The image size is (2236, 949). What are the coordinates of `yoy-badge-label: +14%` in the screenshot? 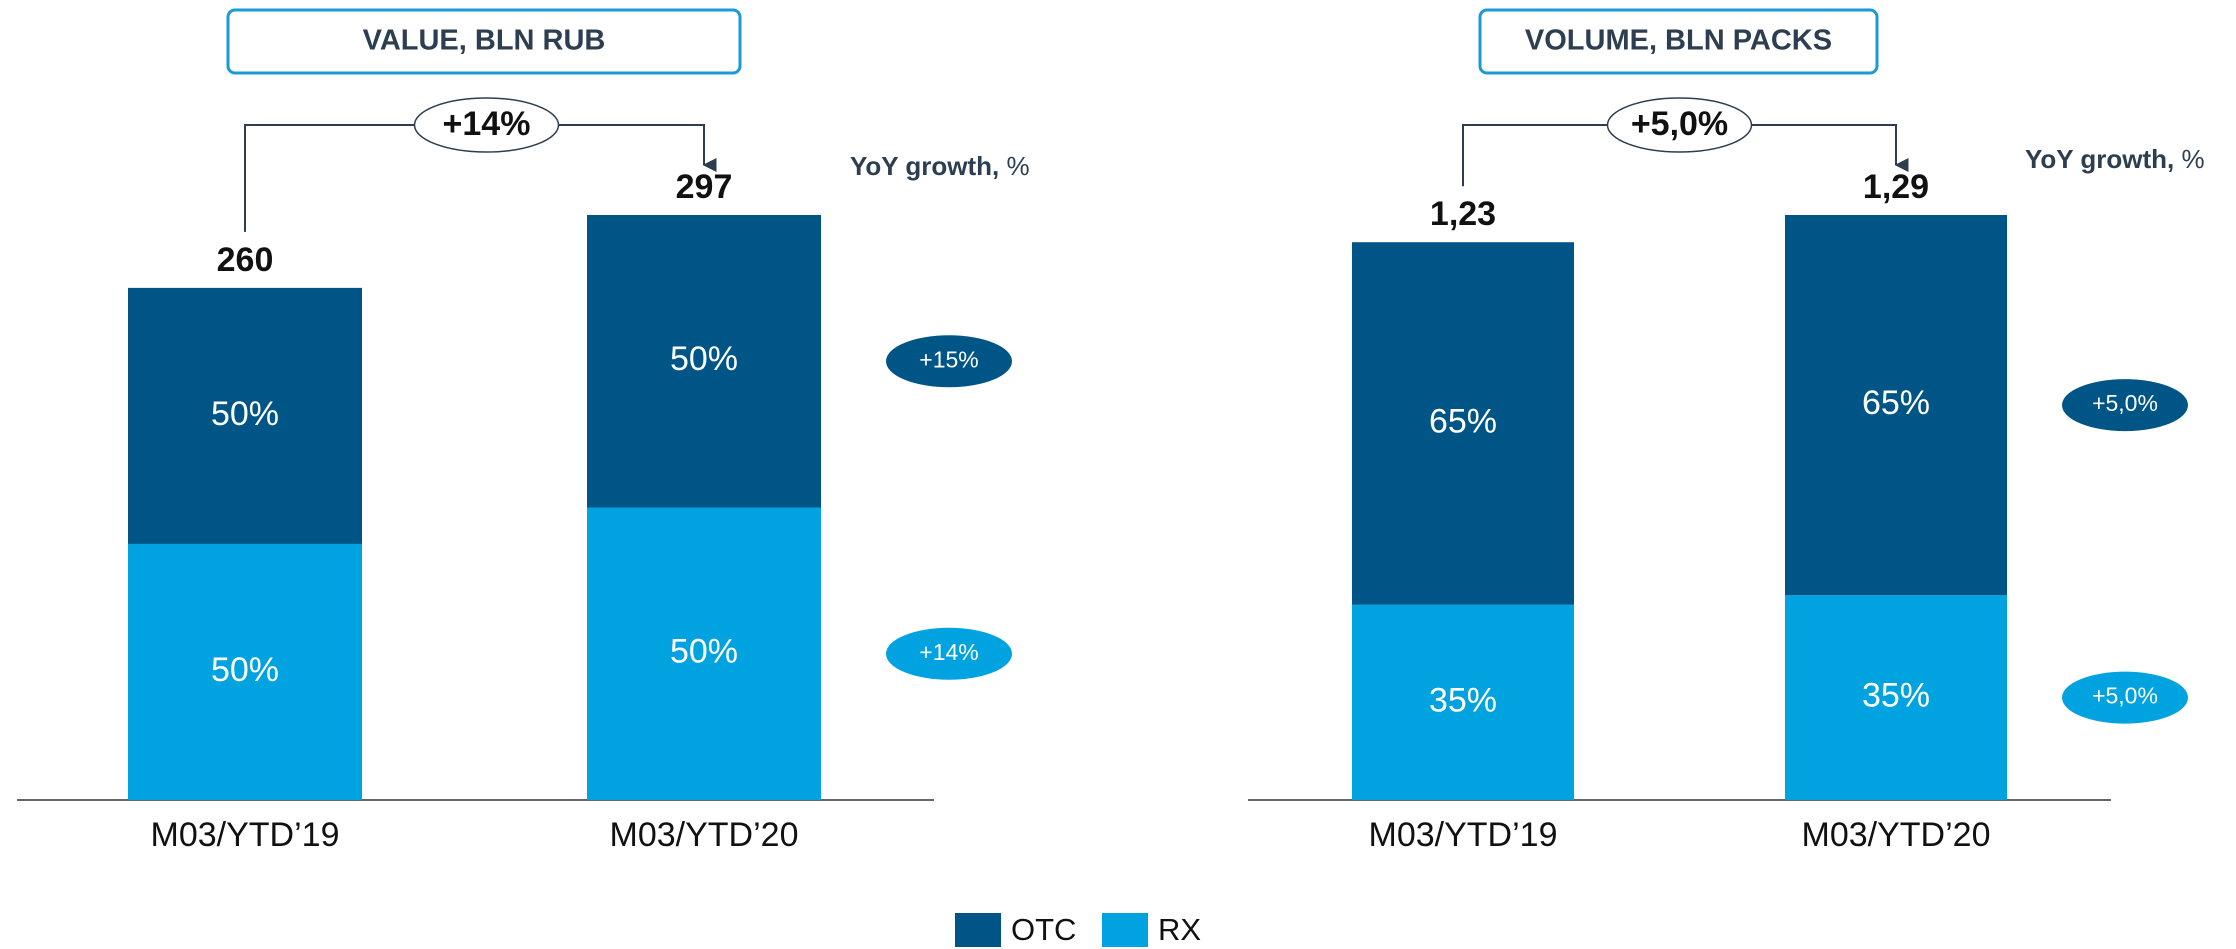 It's located at (948, 652).